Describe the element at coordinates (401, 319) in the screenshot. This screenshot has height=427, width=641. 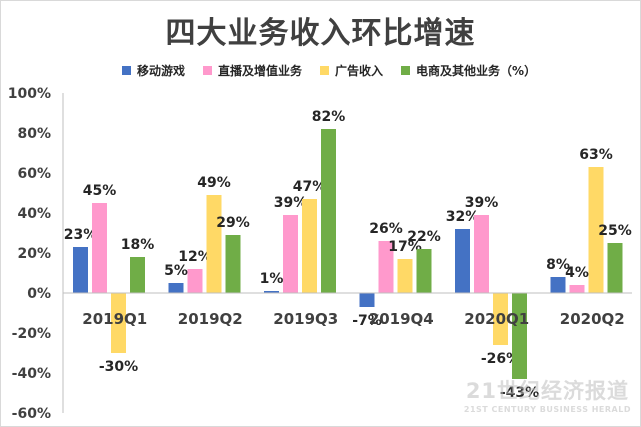
I see `x-tick-label: 2019Q4` at that location.